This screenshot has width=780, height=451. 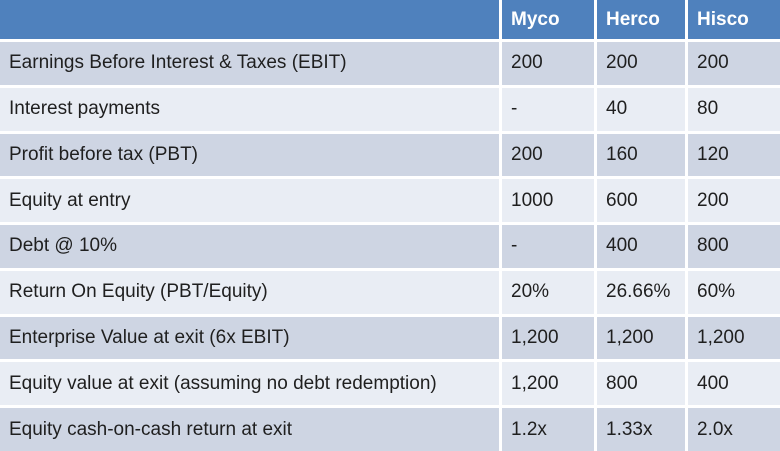 I want to click on row-label: Return On Equity (PBT/Equity), so click(x=249, y=292).